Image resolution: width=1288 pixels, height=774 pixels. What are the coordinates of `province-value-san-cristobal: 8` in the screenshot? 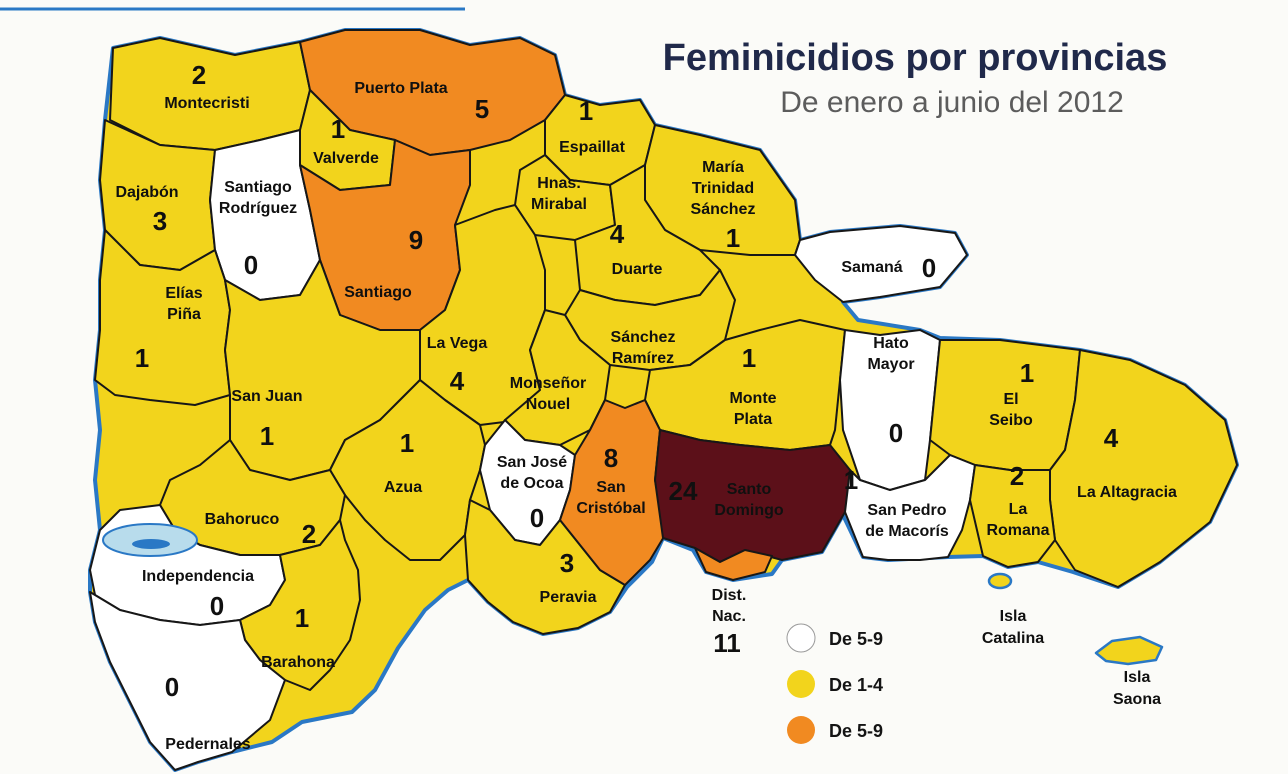 It's located at (611, 458).